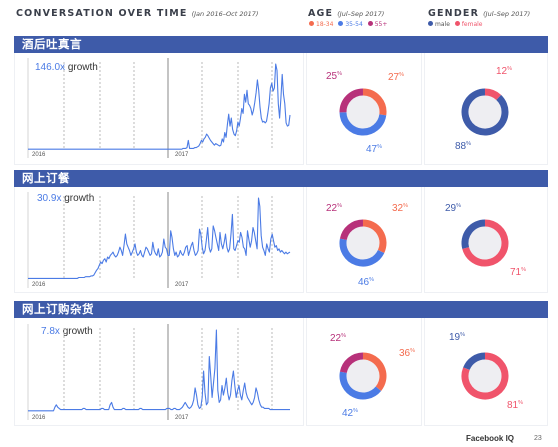 The height and width of the screenshot is (447, 558). What do you see at coordinates (182, 418) in the screenshot?
I see `year-mid-3: 2017` at bounding box center [182, 418].